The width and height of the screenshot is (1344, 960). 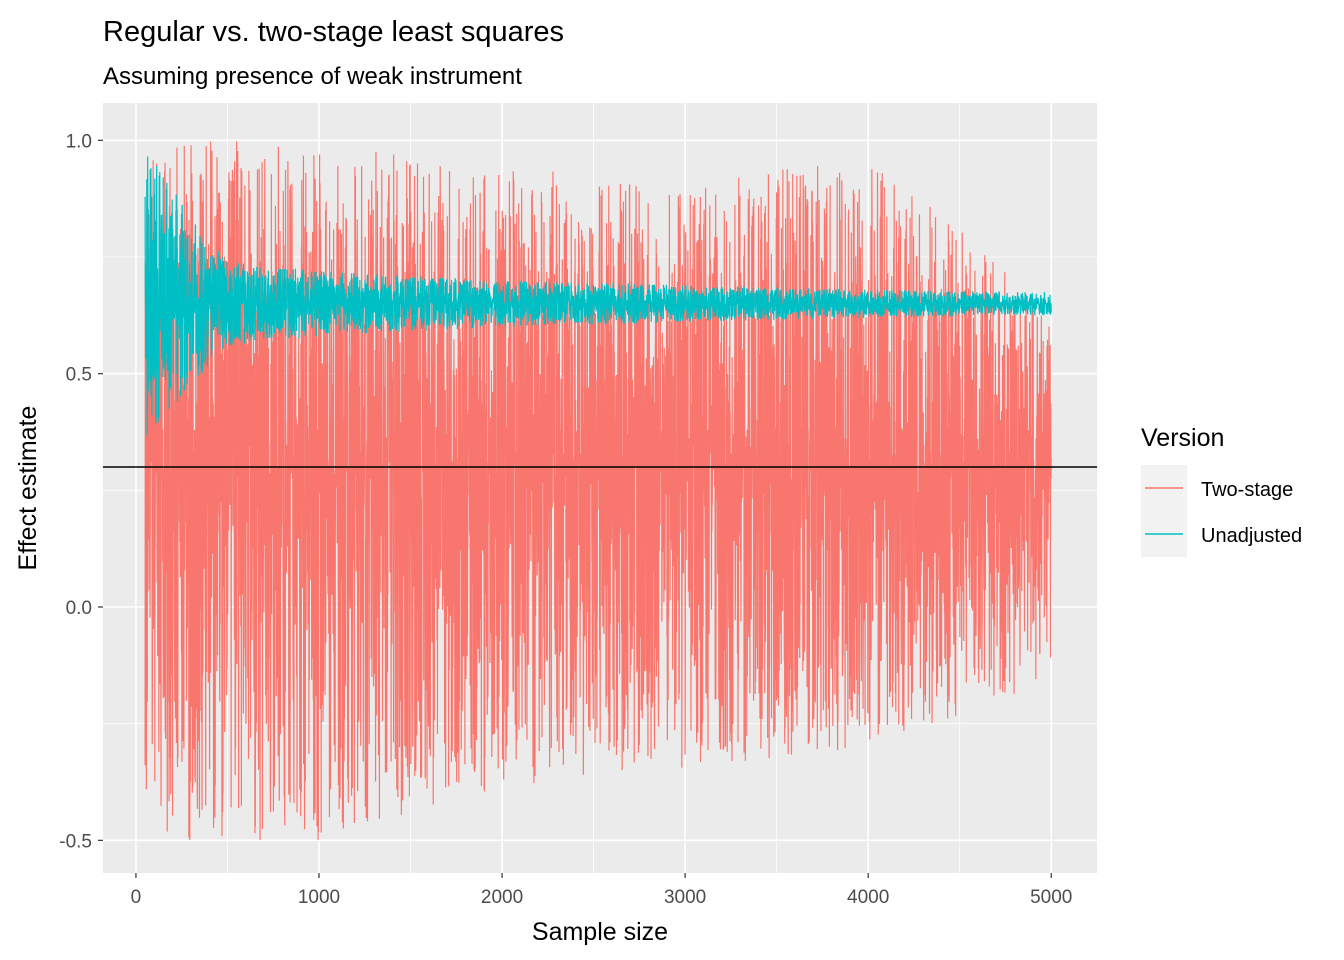 I want to click on legend-title: Version, so click(x=1182, y=438).